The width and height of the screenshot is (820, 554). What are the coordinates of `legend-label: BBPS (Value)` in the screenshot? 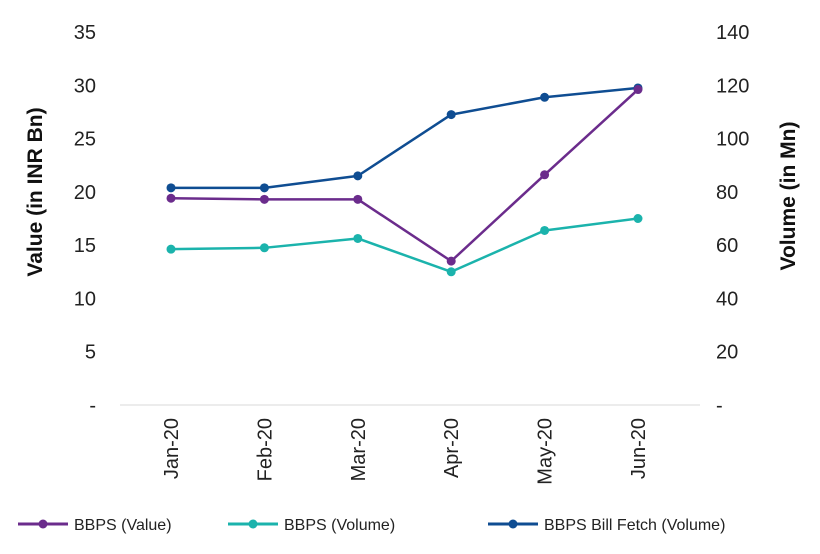 It's located at (123, 525).